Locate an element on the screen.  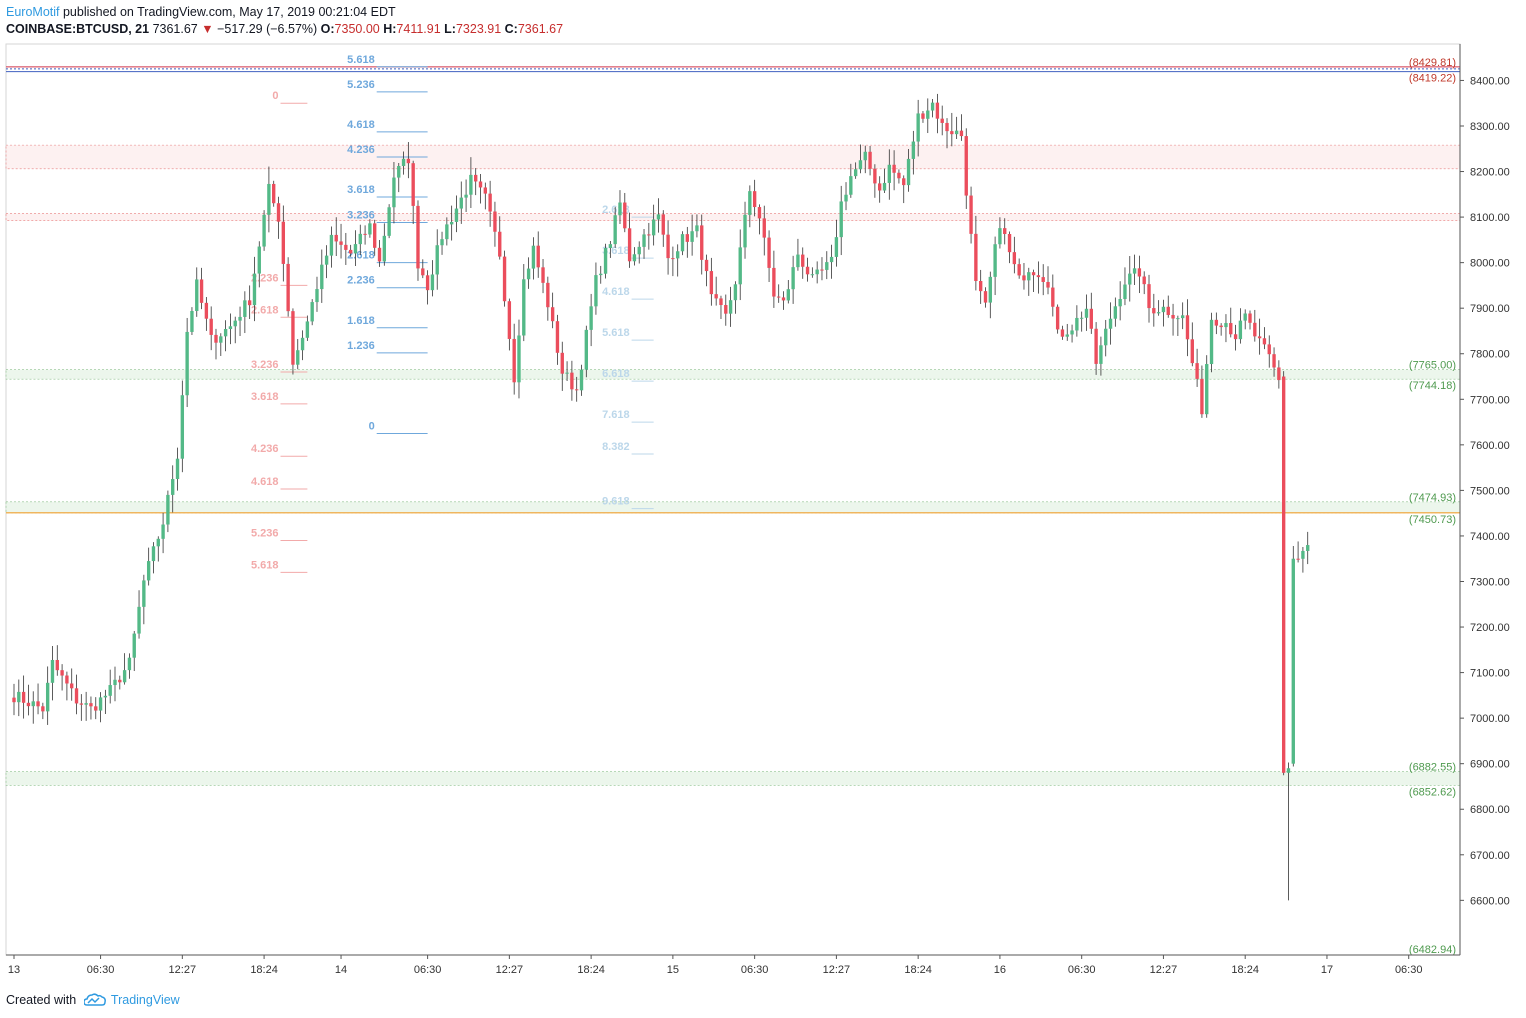
y-tick-label: 7300.00 is located at coordinates (1490, 582).